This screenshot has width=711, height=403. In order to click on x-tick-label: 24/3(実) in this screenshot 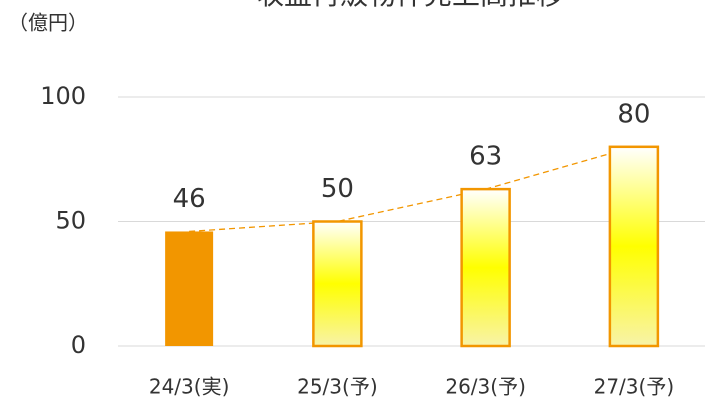, I will do `click(189, 387)`.